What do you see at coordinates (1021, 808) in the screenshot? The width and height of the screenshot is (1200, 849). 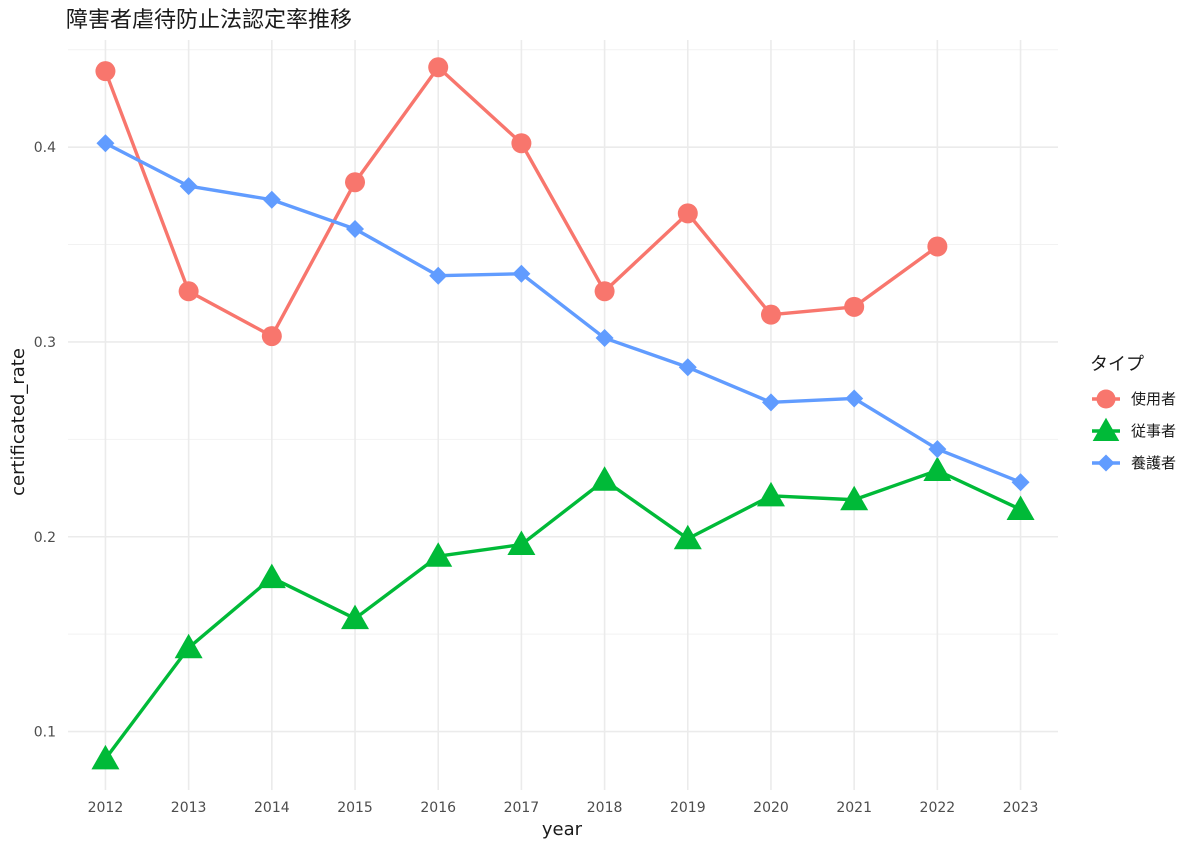 I see `x-tick-label: 2023` at bounding box center [1021, 808].